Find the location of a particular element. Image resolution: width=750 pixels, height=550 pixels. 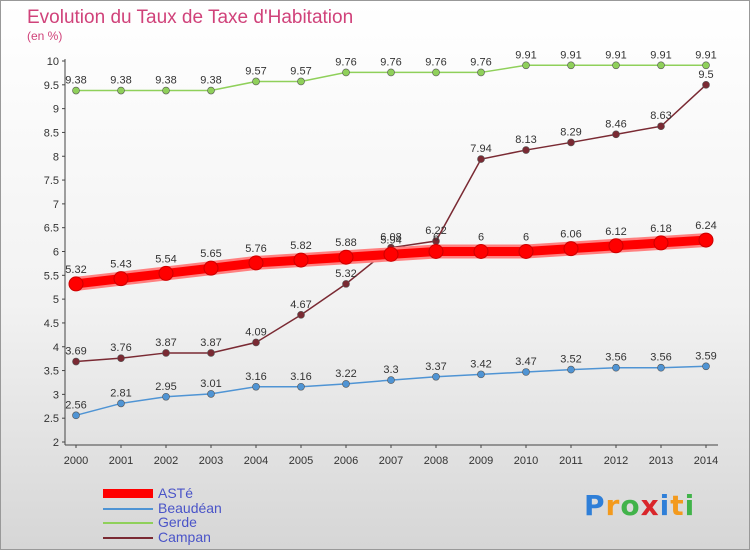

y-tick-label: 3.5 is located at coordinates (51, 372).